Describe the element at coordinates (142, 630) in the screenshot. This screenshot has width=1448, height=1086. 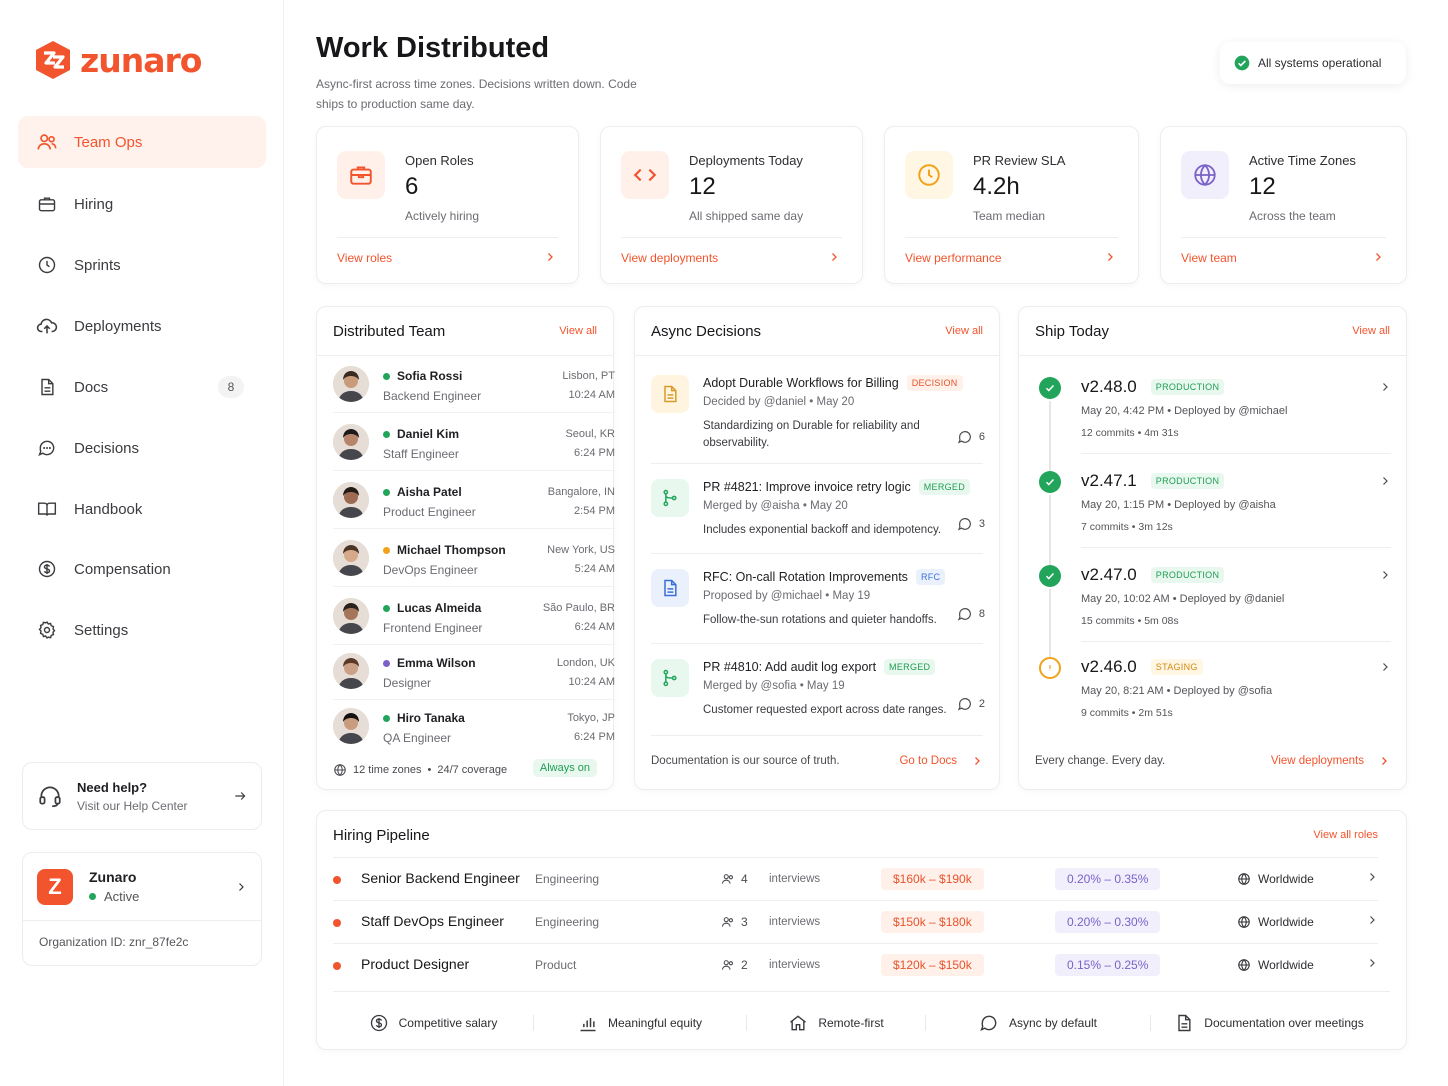
I see `sidebar-item-settings: Settings` at that location.